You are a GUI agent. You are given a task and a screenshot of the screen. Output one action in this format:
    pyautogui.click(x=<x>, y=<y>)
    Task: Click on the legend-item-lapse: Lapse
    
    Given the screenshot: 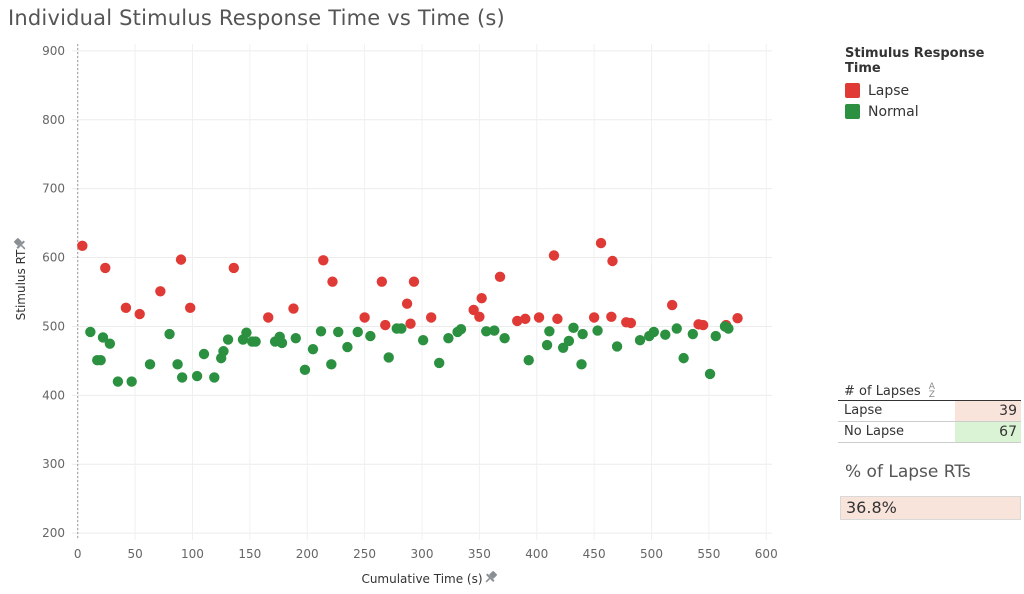 What is the action you would take?
    pyautogui.click(x=934, y=90)
    